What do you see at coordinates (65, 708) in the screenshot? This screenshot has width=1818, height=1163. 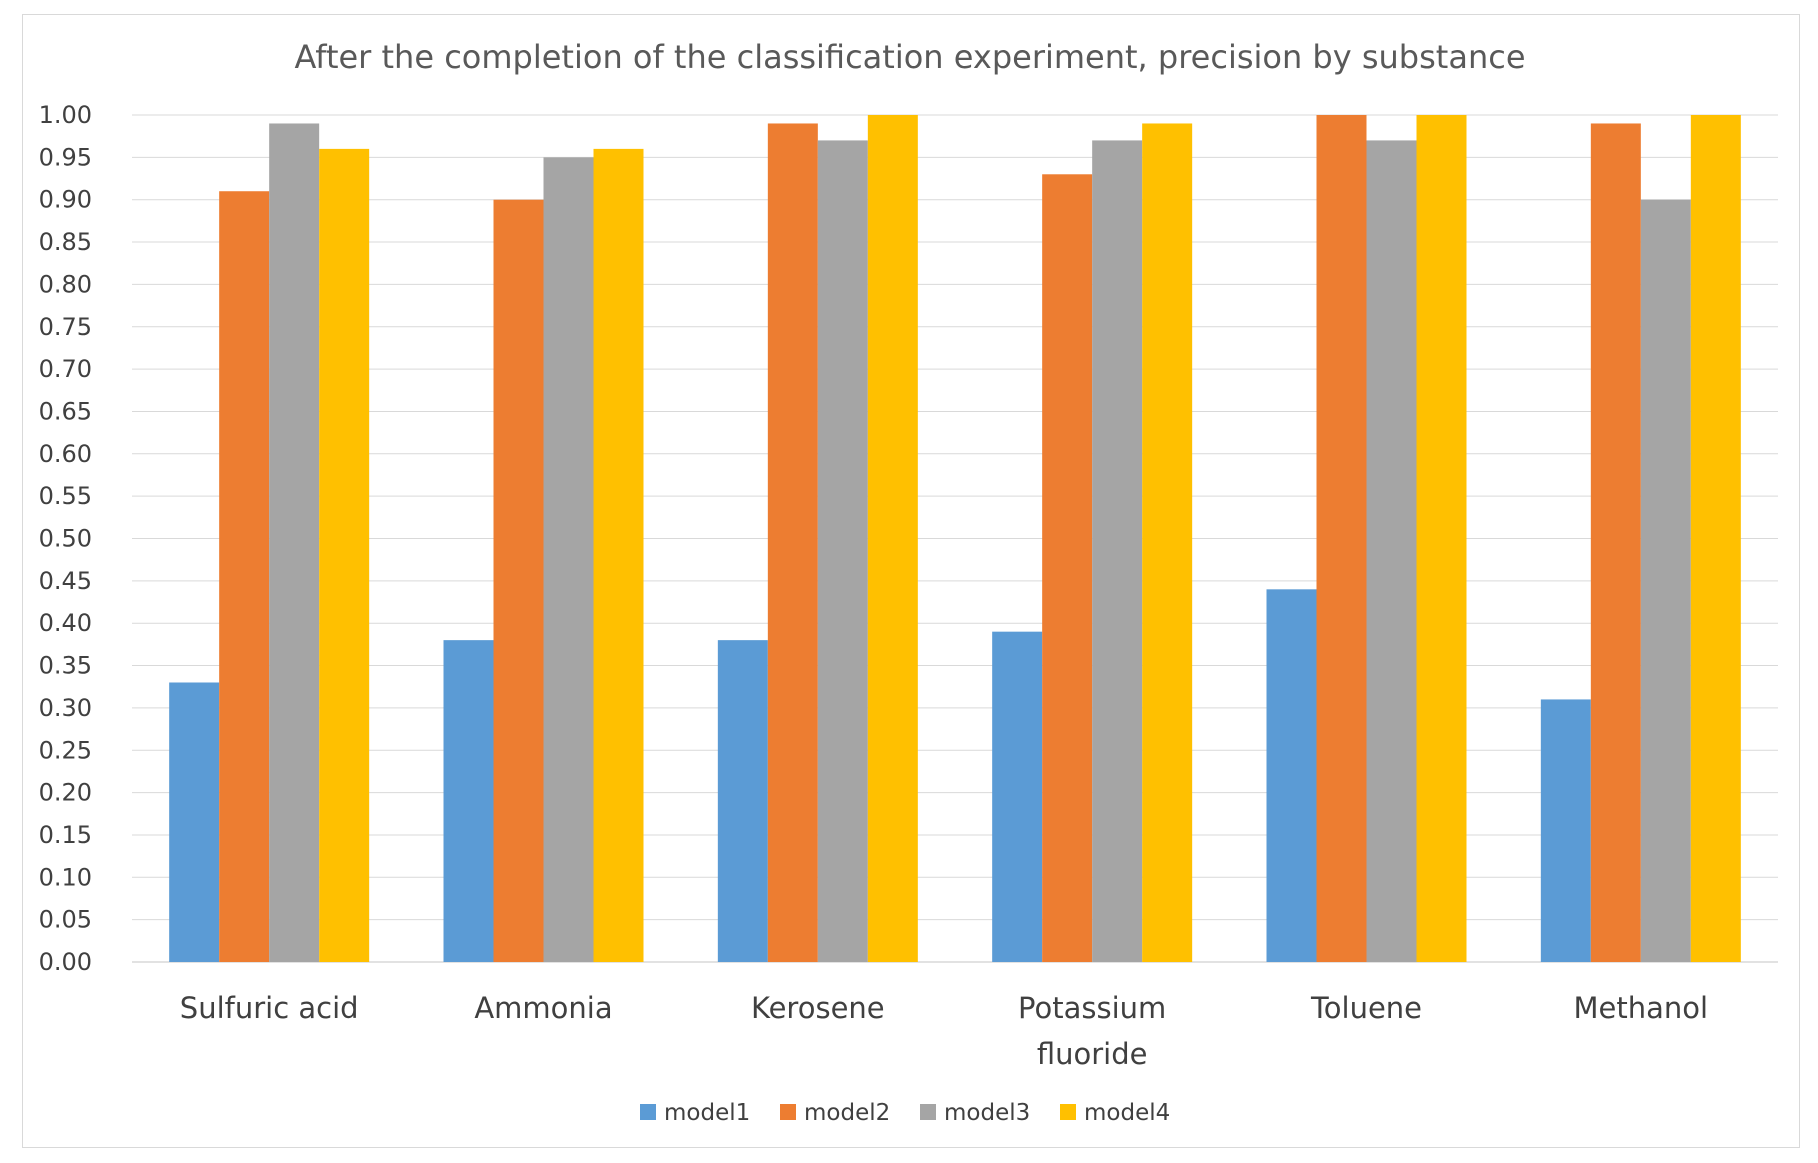 I see `y-tick-label: 0.30` at bounding box center [65, 708].